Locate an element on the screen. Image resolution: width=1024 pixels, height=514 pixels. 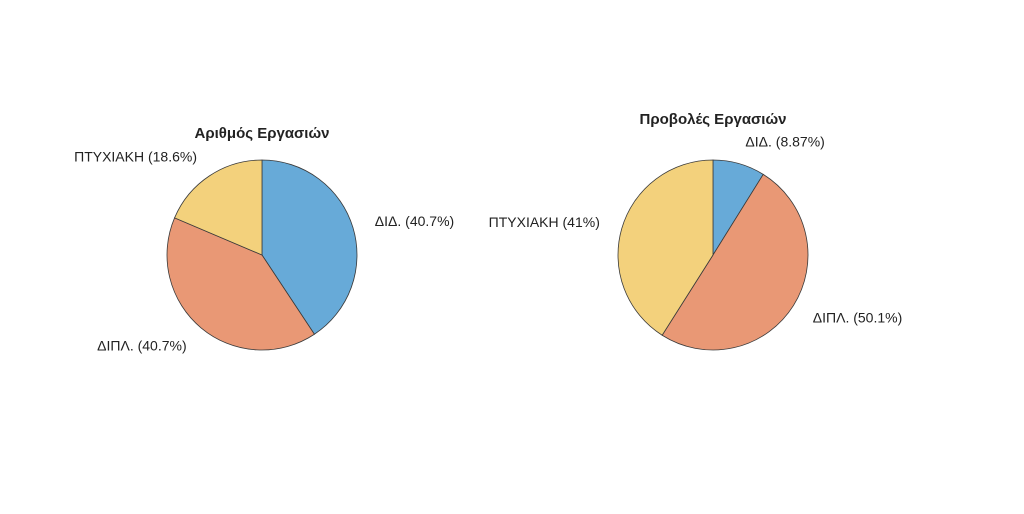
pie-slice-label: ΔΙΠΛ. (50.1%) is located at coordinates (858, 318).